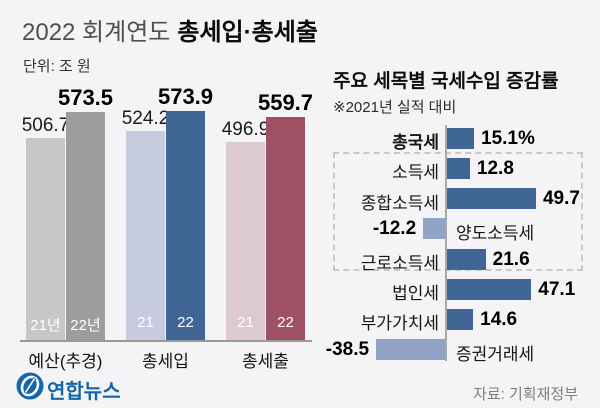  I want to click on vbar-22-총세입, so click(185, 226).